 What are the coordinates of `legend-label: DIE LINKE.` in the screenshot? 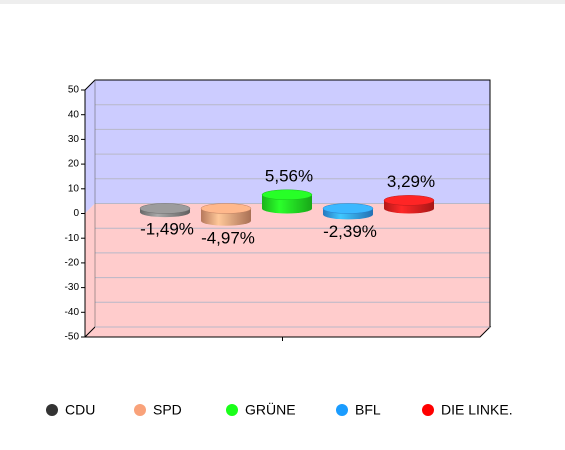 It's located at (477, 410).